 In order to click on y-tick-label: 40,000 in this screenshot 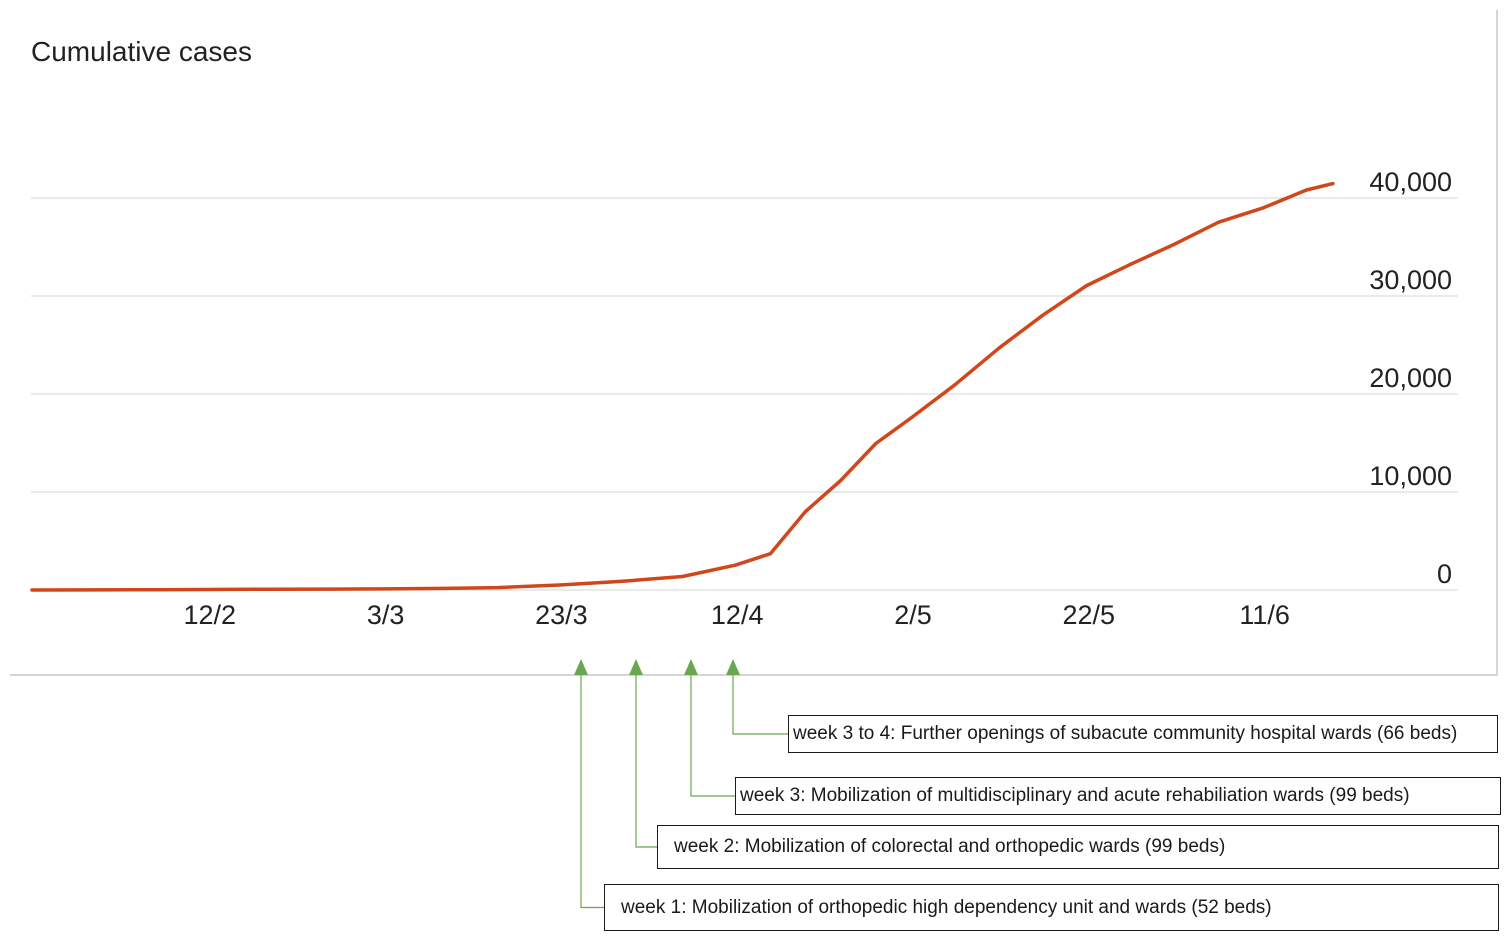, I will do `click(1410, 182)`.